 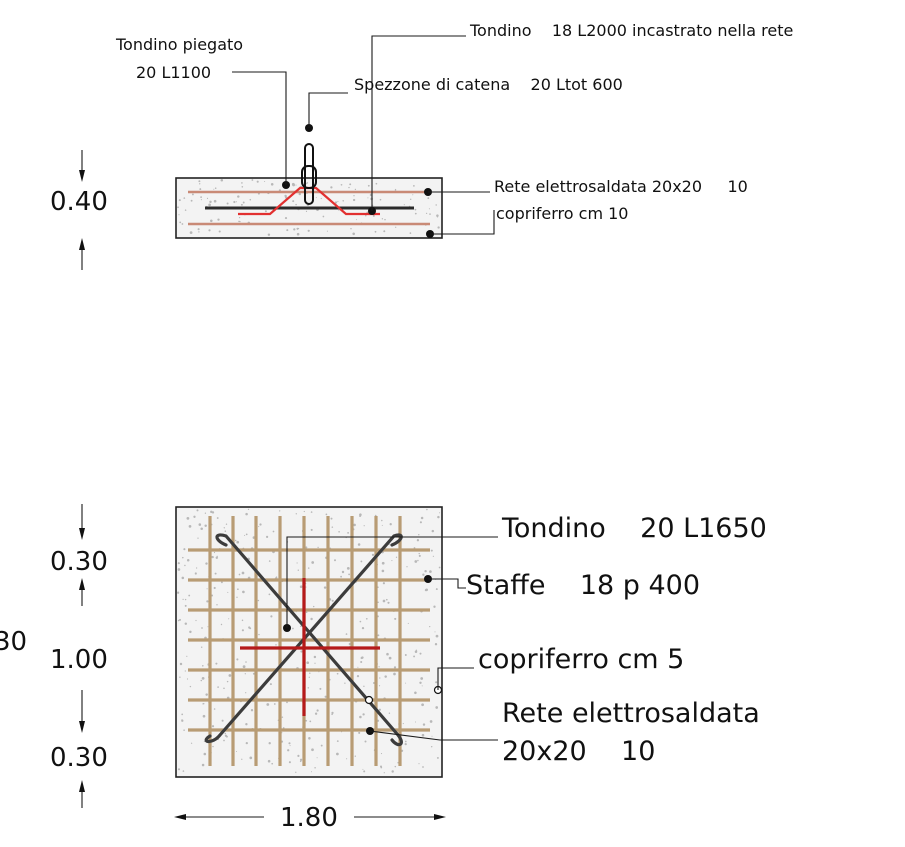 I want to click on plan-mesh-label-line2: 20x20 10, so click(x=578, y=751).